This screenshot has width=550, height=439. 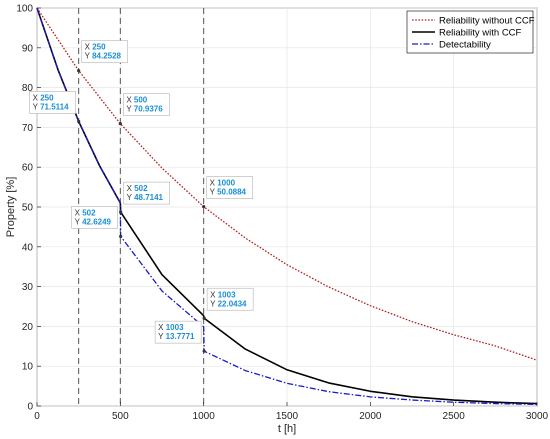 What do you see at coordinates (204, 416) in the screenshot?
I see `x-tick-label: 1000` at bounding box center [204, 416].